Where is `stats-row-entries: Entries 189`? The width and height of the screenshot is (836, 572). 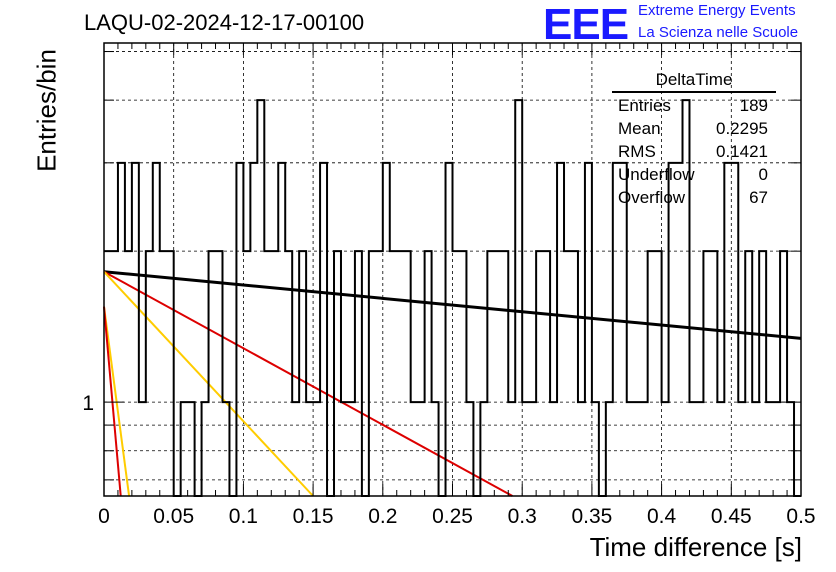 stats-row-entries: Entries 189 is located at coordinates (694, 105).